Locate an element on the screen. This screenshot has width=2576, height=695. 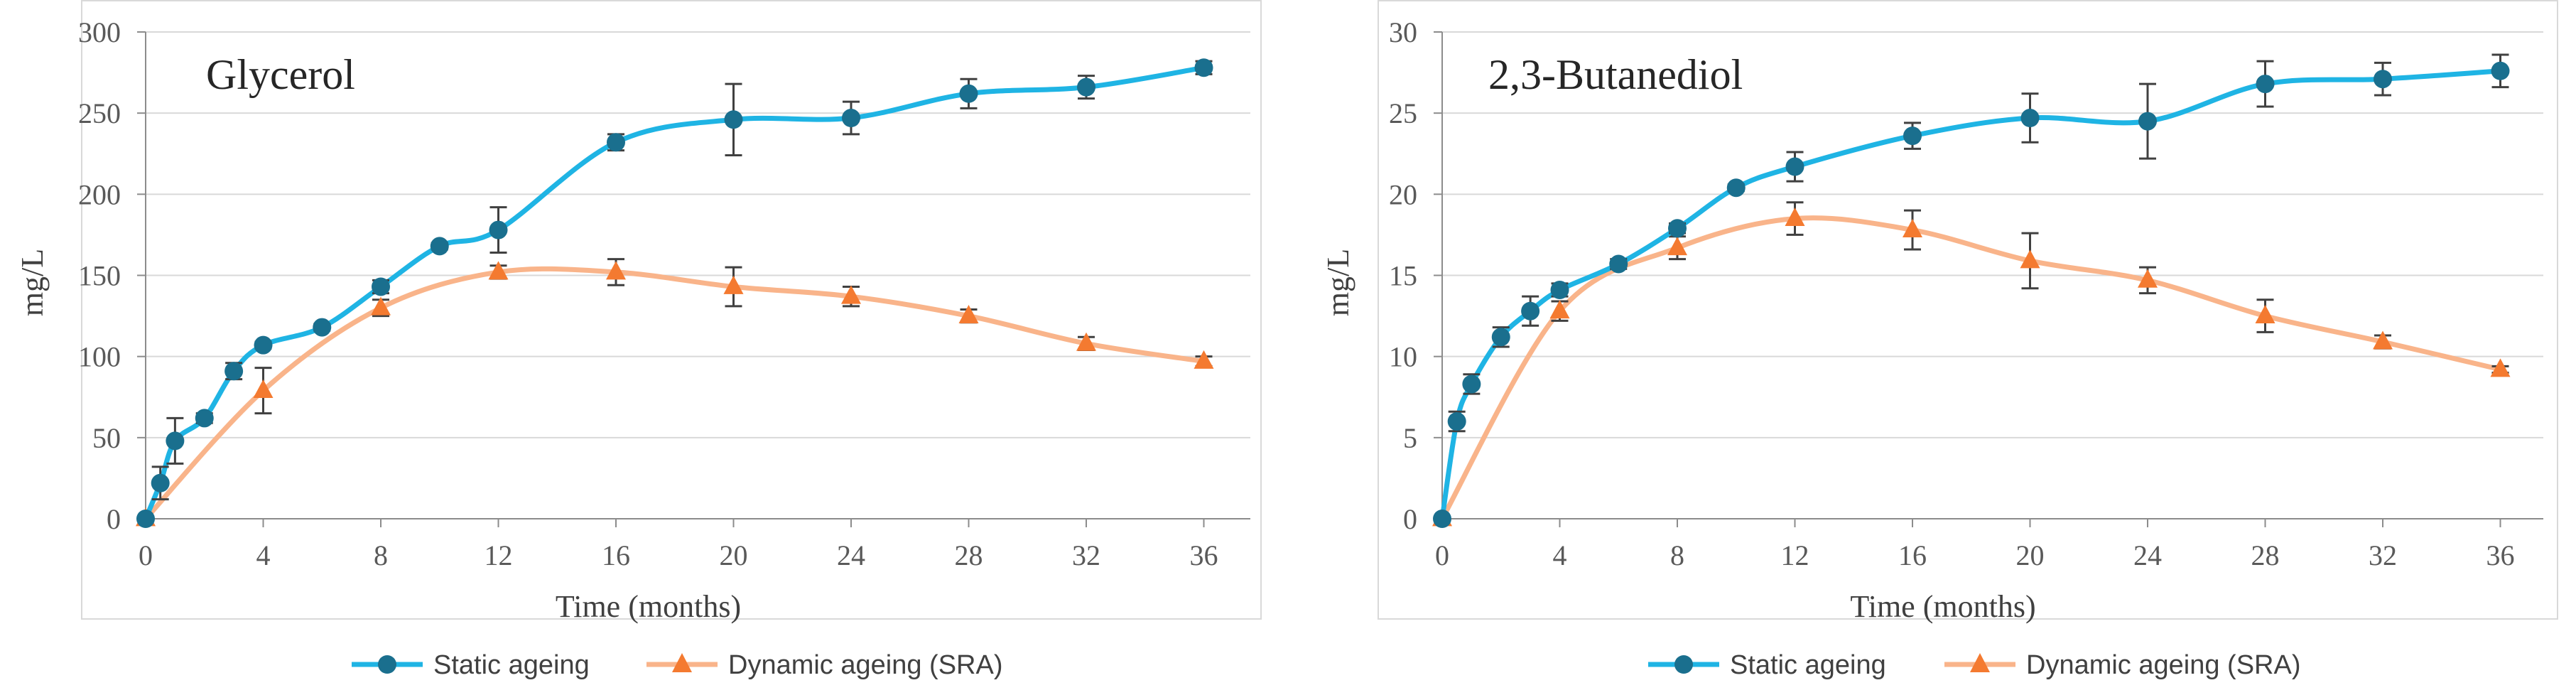
y-tick-label: 15 is located at coordinates (1403, 276).